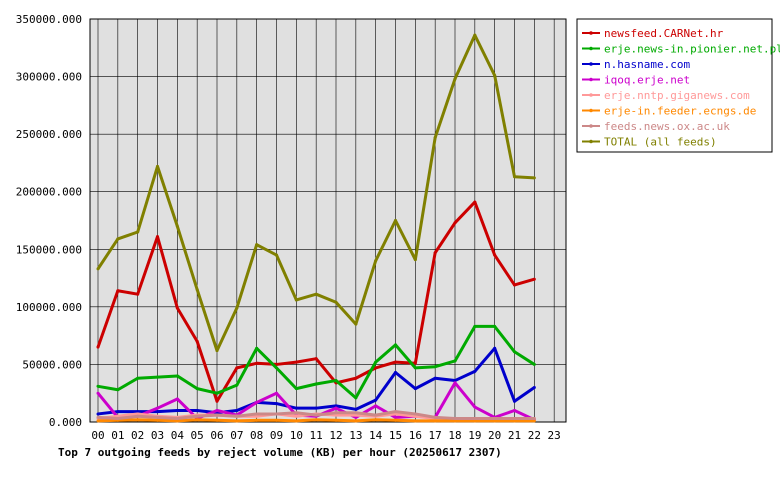  I want to click on x-tick-label: 02, so click(137, 435).